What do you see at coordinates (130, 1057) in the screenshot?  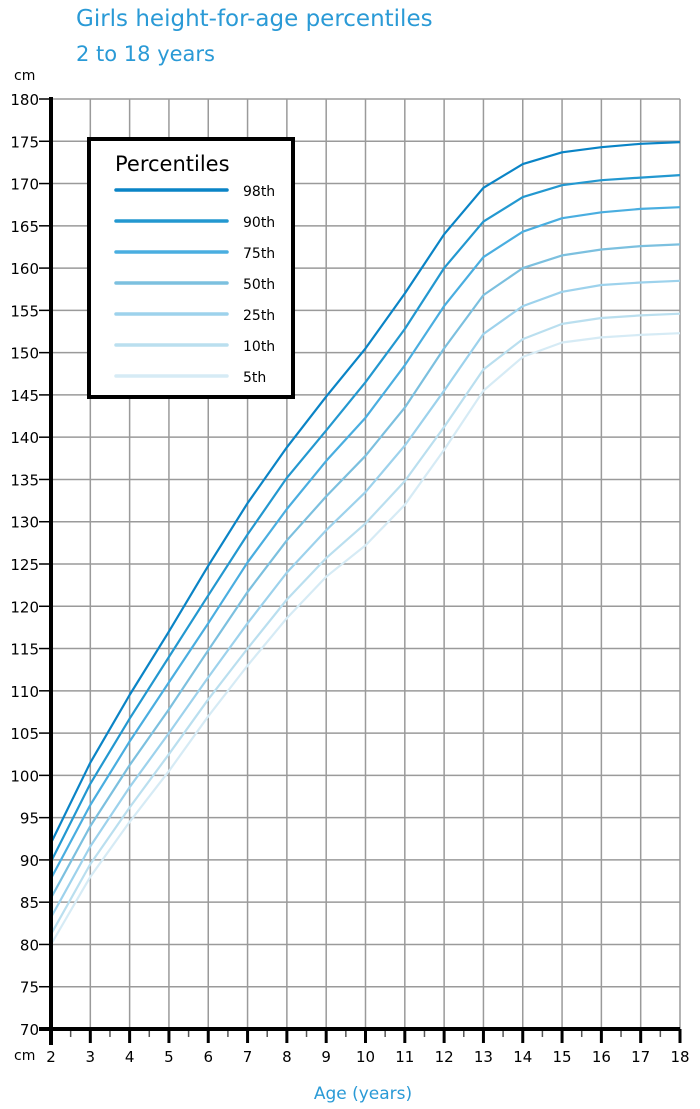 I see `x-tick-label: 4` at bounding box center [130, 1057].